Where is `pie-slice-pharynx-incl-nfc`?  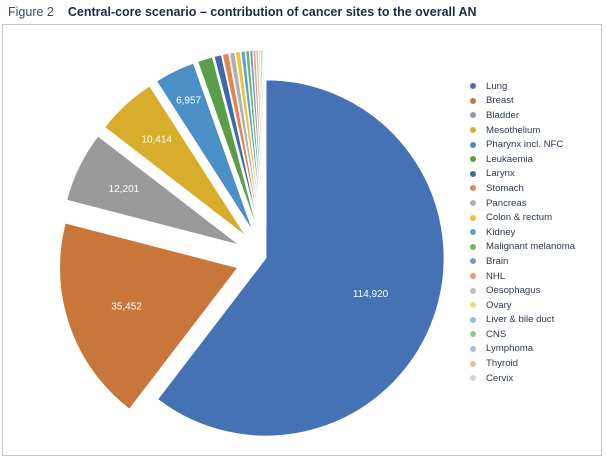
pie-slice-pharynx-incl-nfc is located at coordinates (205, 147).